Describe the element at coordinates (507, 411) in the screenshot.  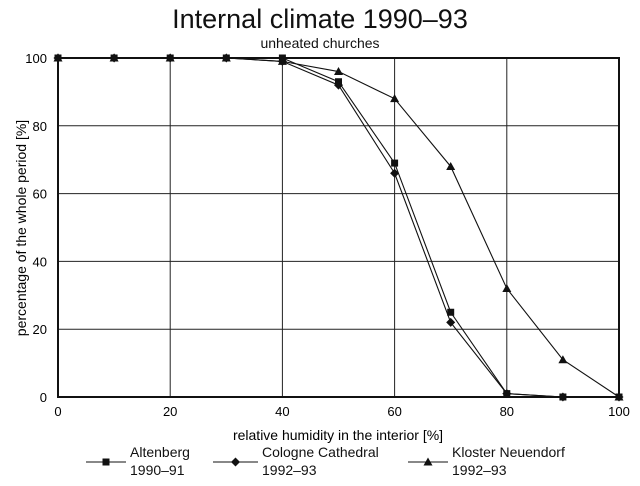
I see `x-tick-label: 80` at that location.